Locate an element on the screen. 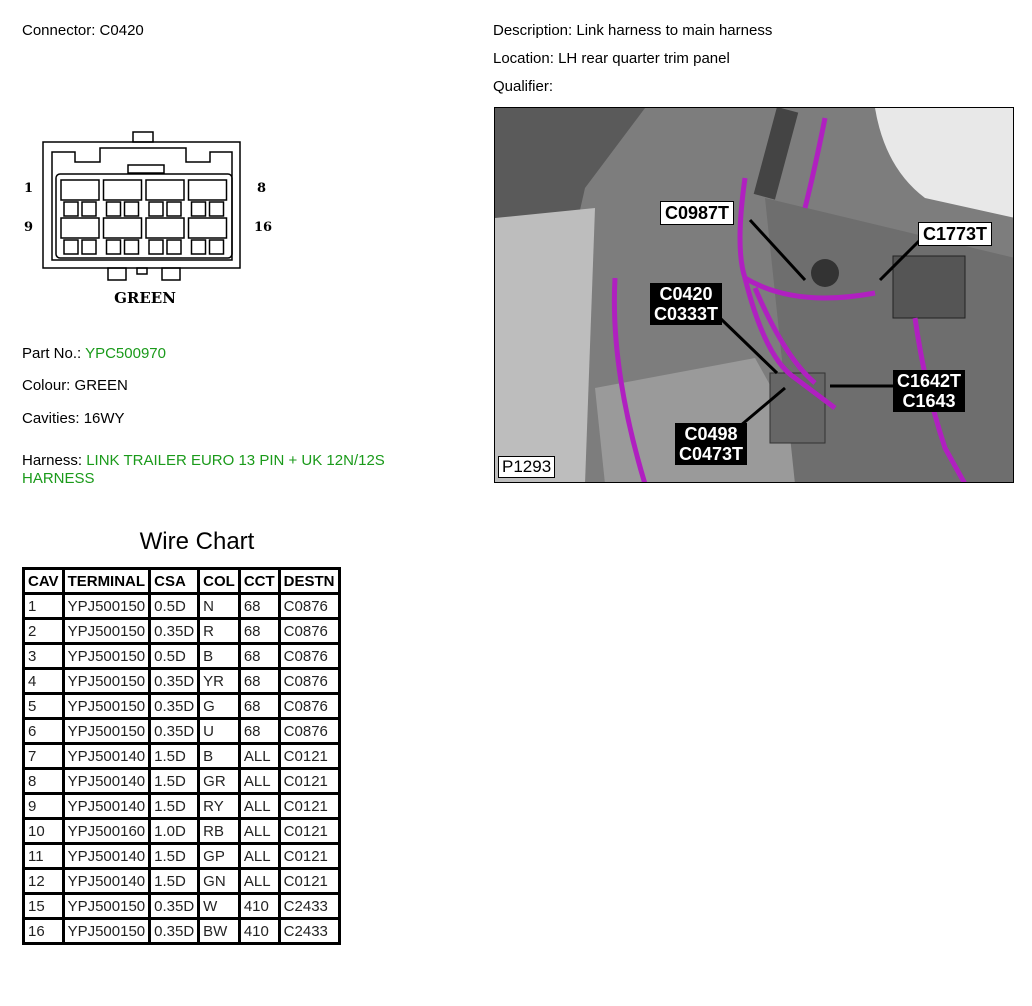 The width and height of the screenshot is (1032, 1006). column-header-csa: CSA is located at coordinates (174, 581).